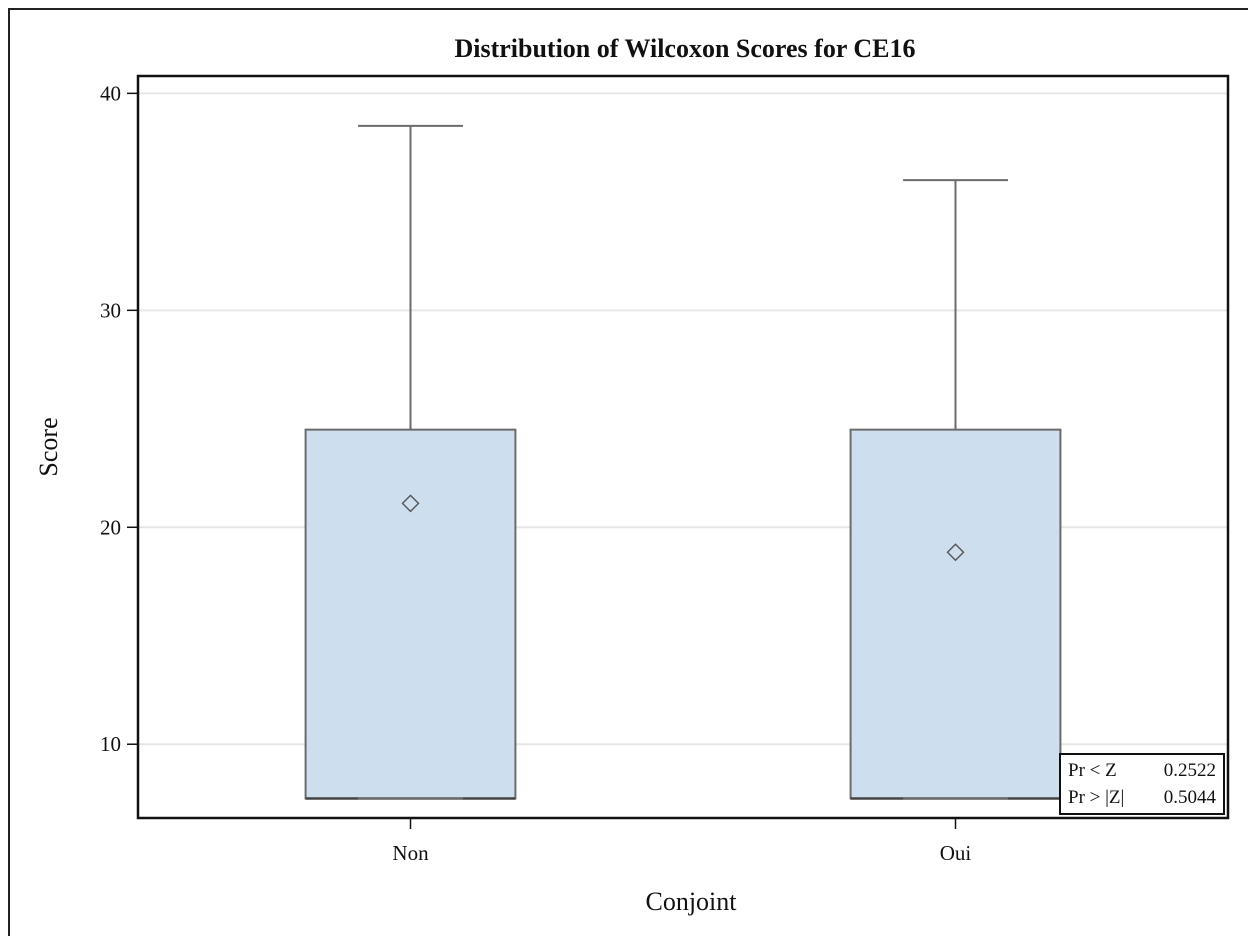 This screenshot has width=1248, height=943. Describe the element at coordinates (110, 527) in the screenshot. I see `y-tick-label: 20` at that location.